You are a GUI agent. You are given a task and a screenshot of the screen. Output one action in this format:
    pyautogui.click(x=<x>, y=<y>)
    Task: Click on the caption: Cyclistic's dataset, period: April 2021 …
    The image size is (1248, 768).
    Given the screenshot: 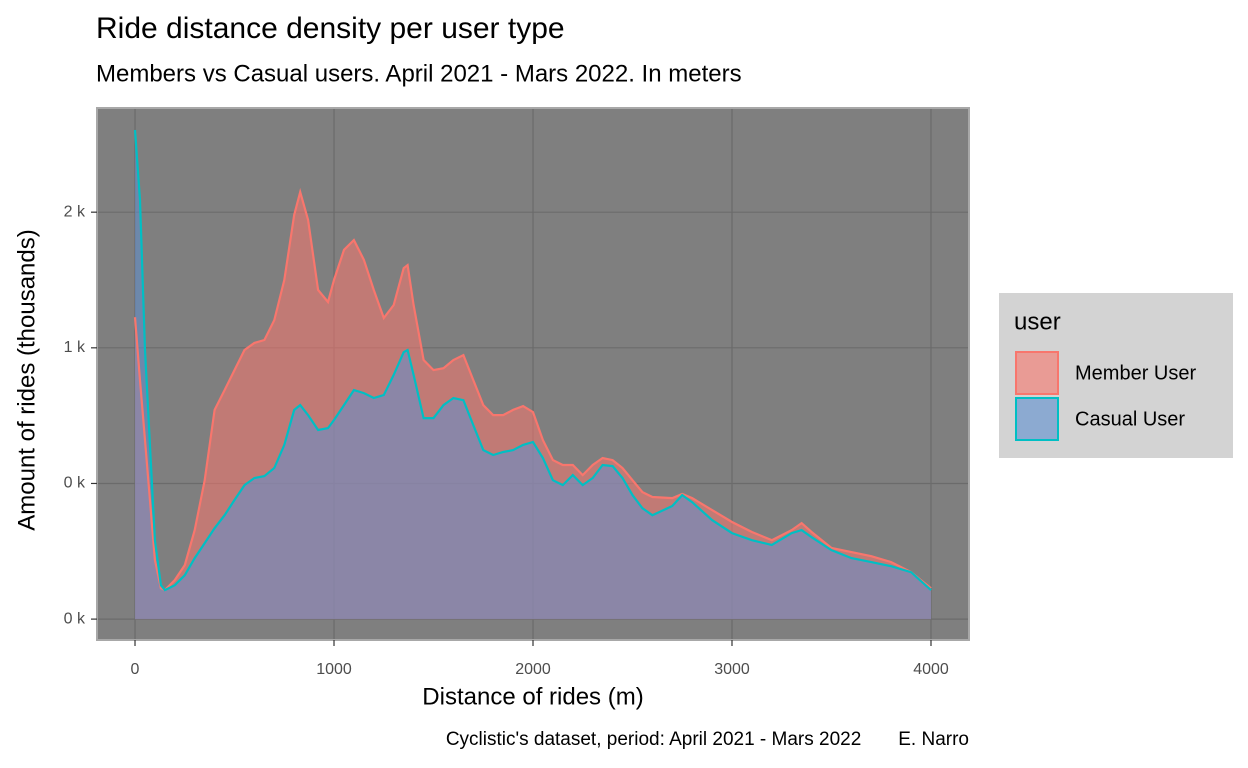 What is the action you would take?
    pyautogui.click(x=707, y=739)
    